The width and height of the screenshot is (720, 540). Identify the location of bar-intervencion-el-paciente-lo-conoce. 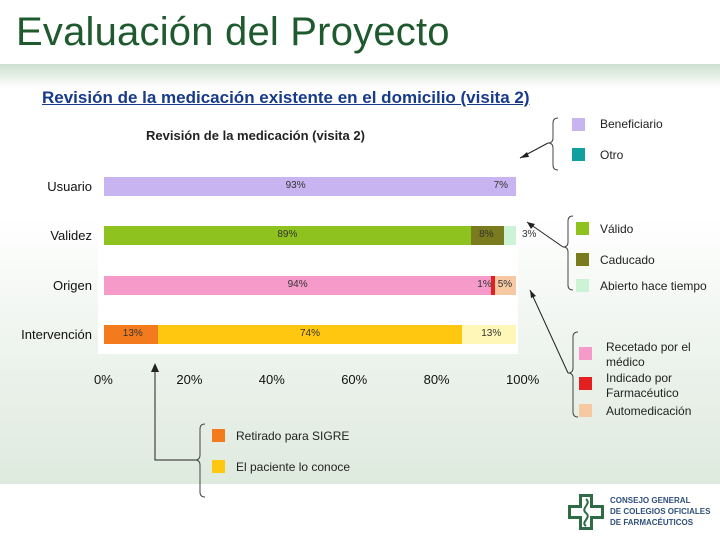
(310, 334).